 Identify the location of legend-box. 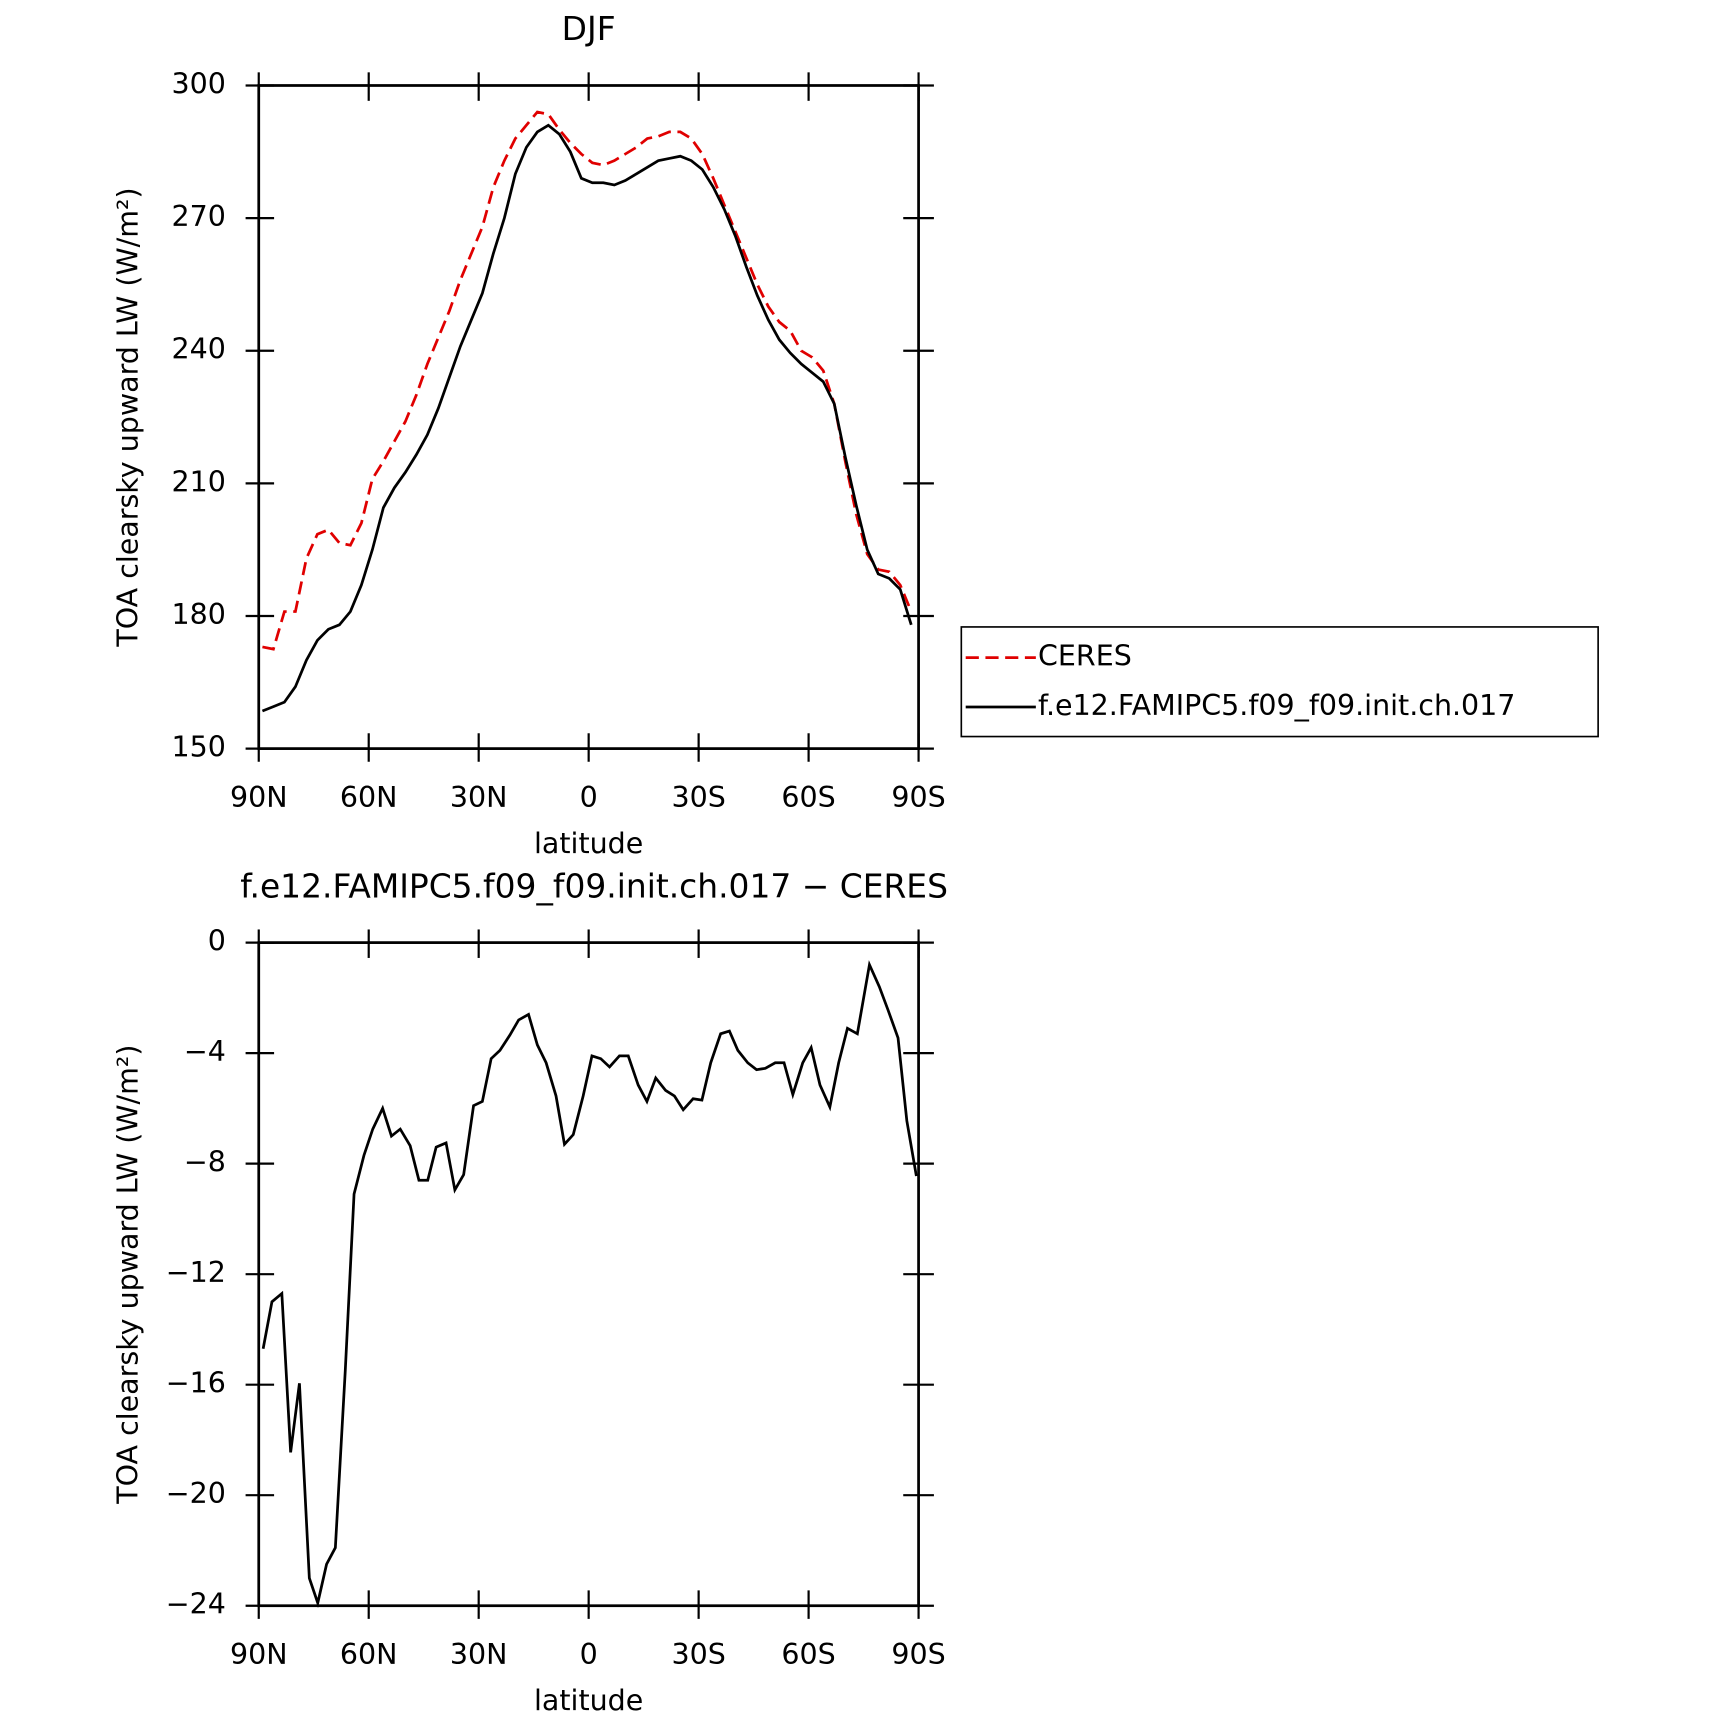
(1279, 682).